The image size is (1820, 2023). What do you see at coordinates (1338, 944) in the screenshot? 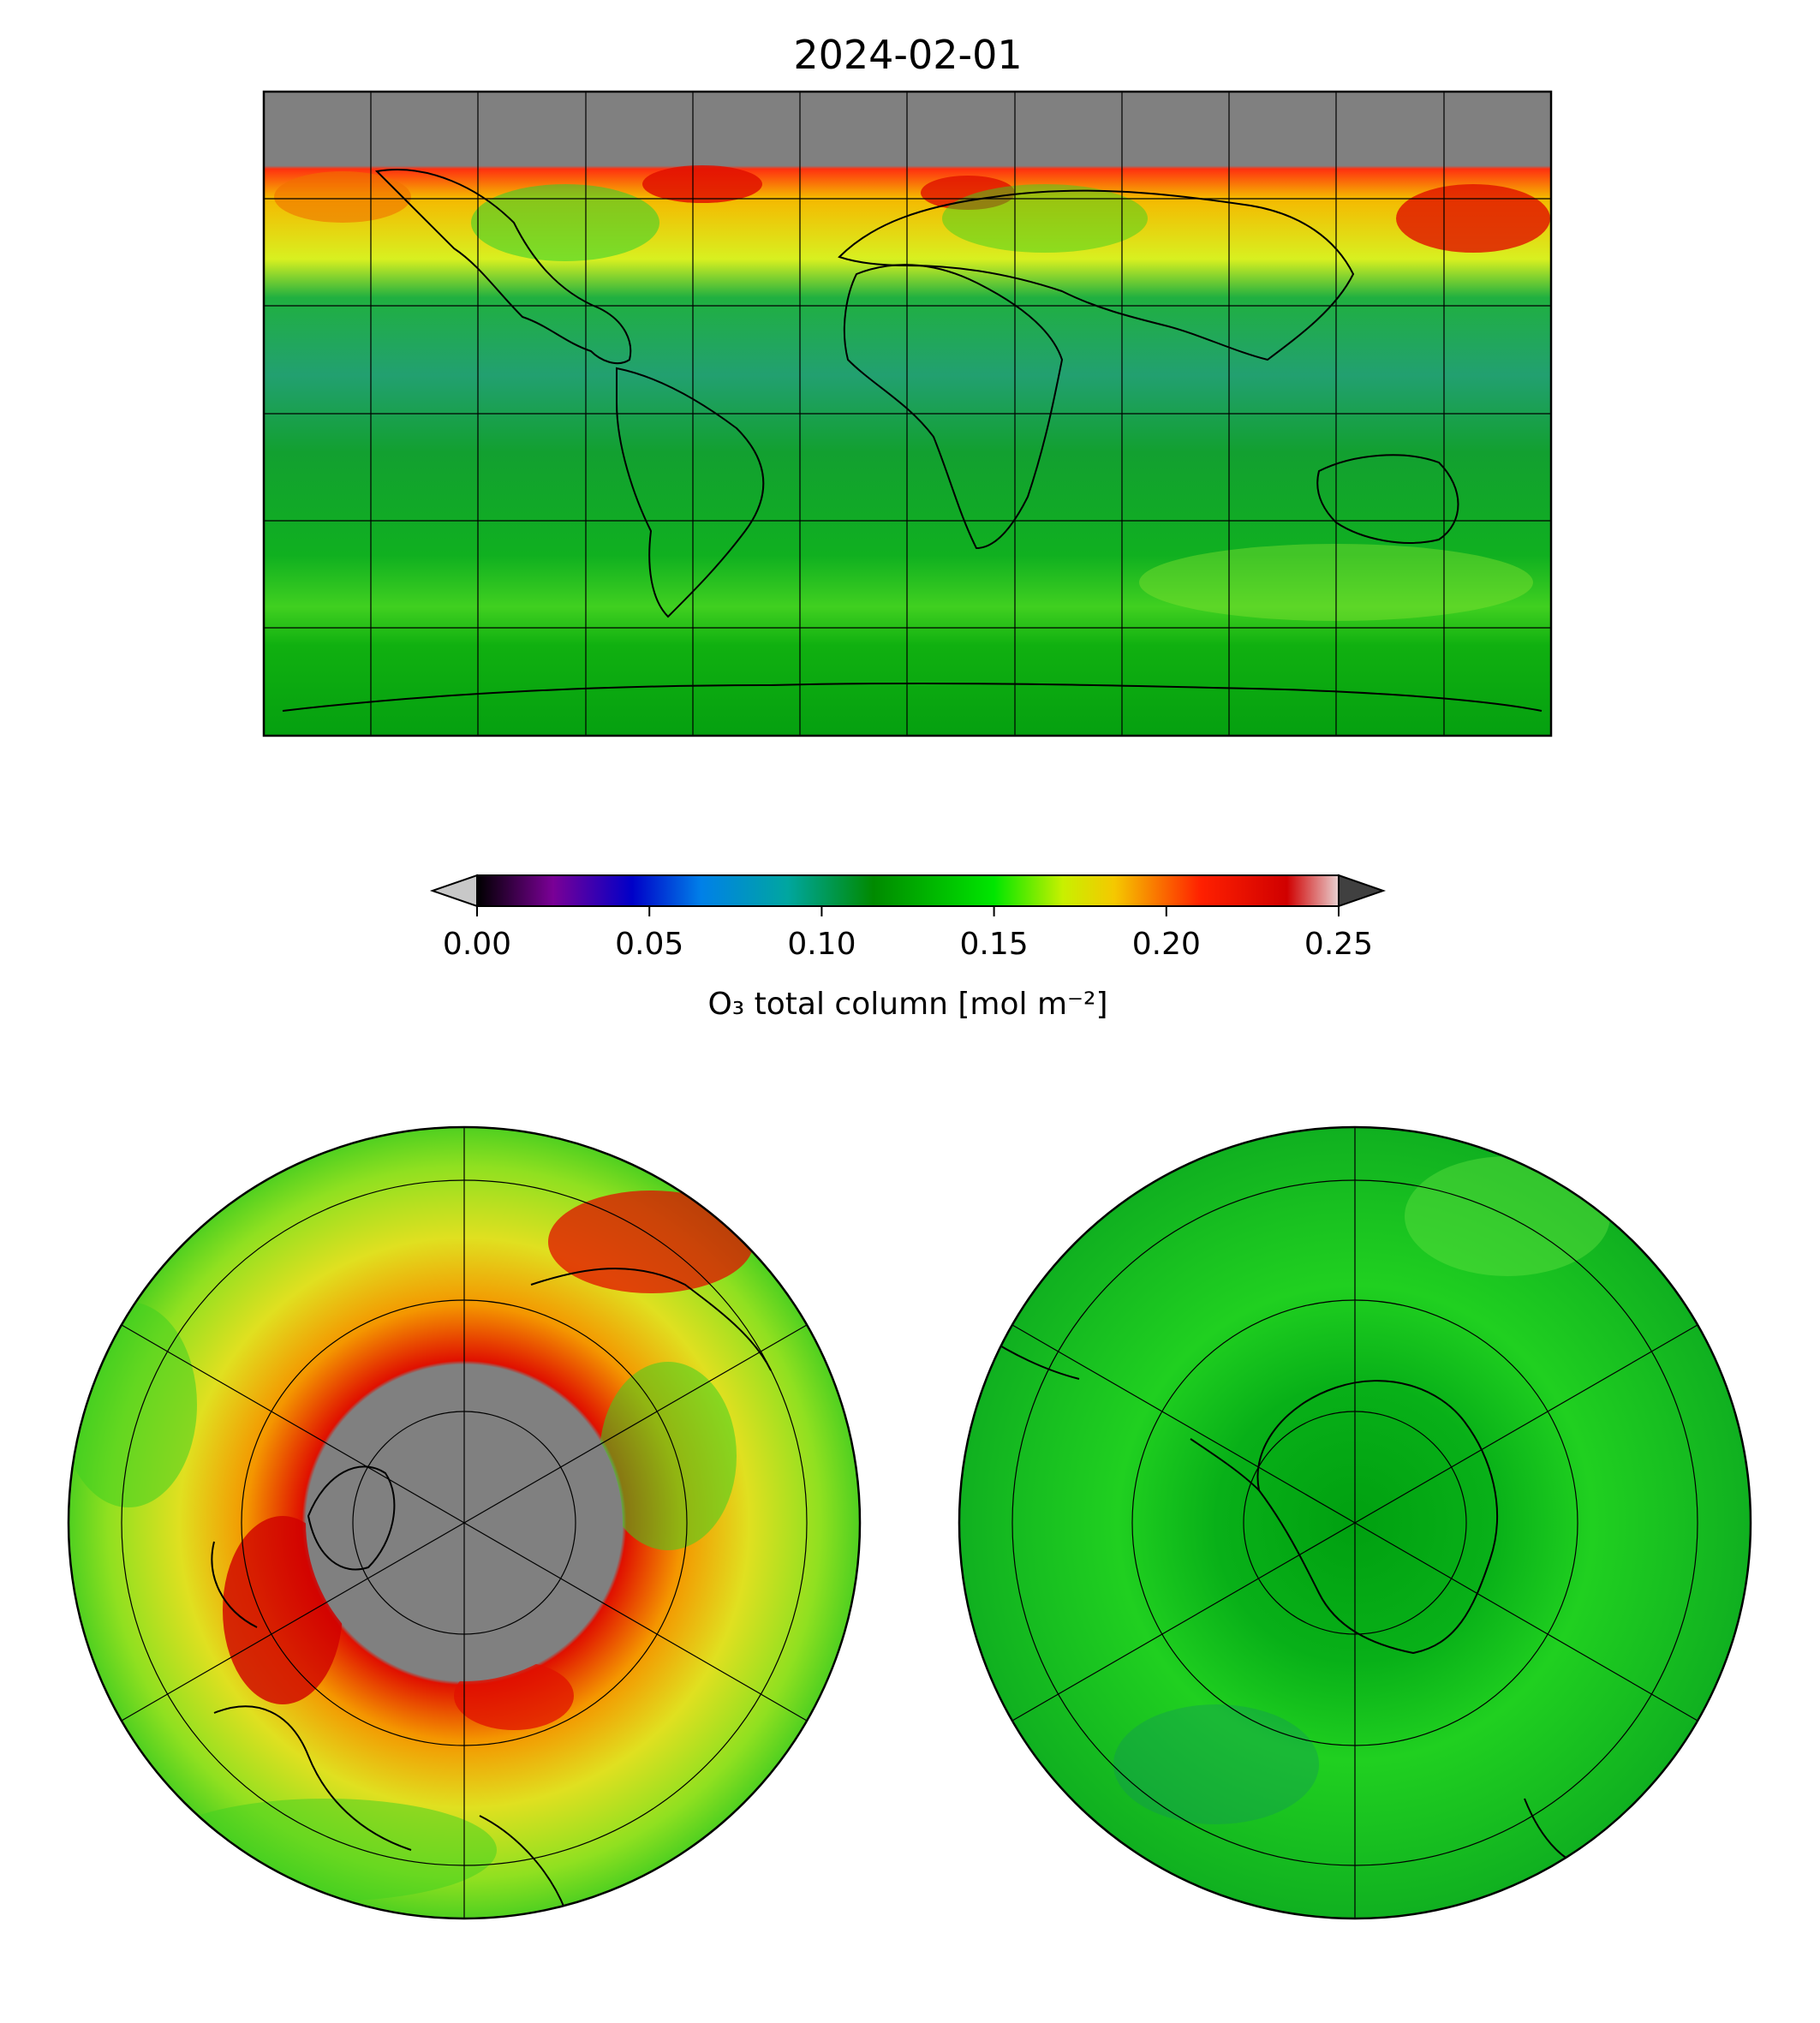
I see `colorbar-tick-label: 0.25` at bounding box center [1338, 944].